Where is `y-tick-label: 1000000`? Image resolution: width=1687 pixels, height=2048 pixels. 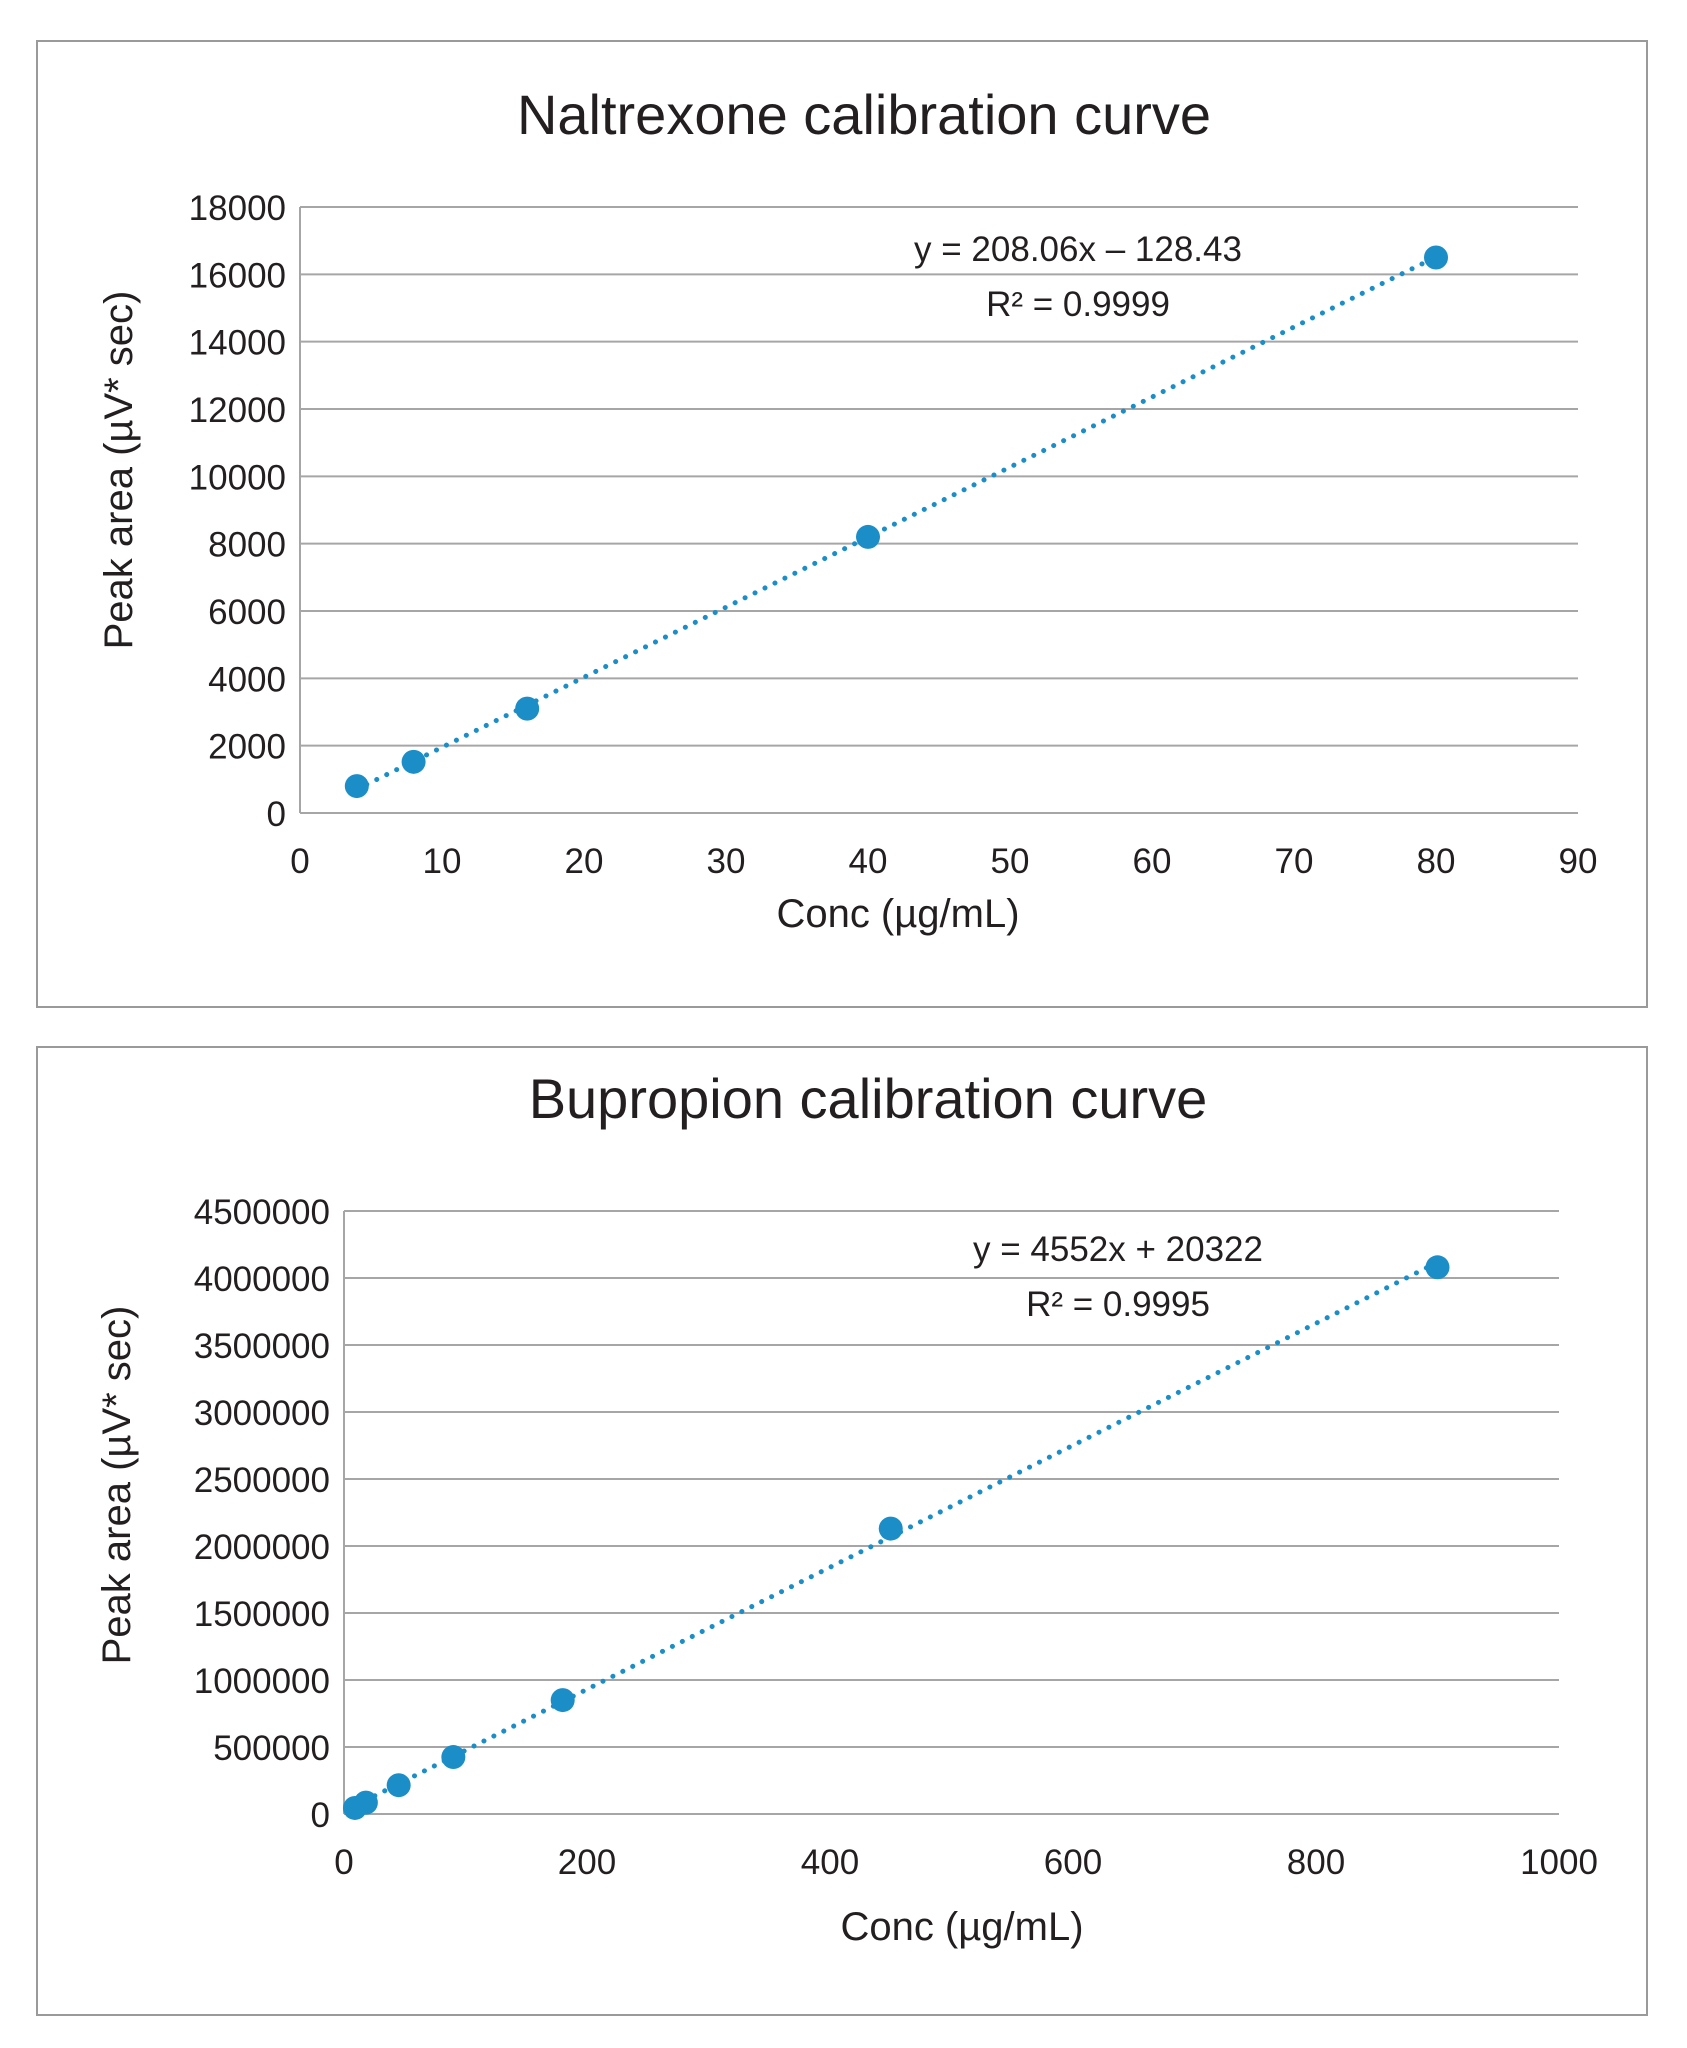
y-tick-label: 1000000 is located at coordinates (262, 1681).